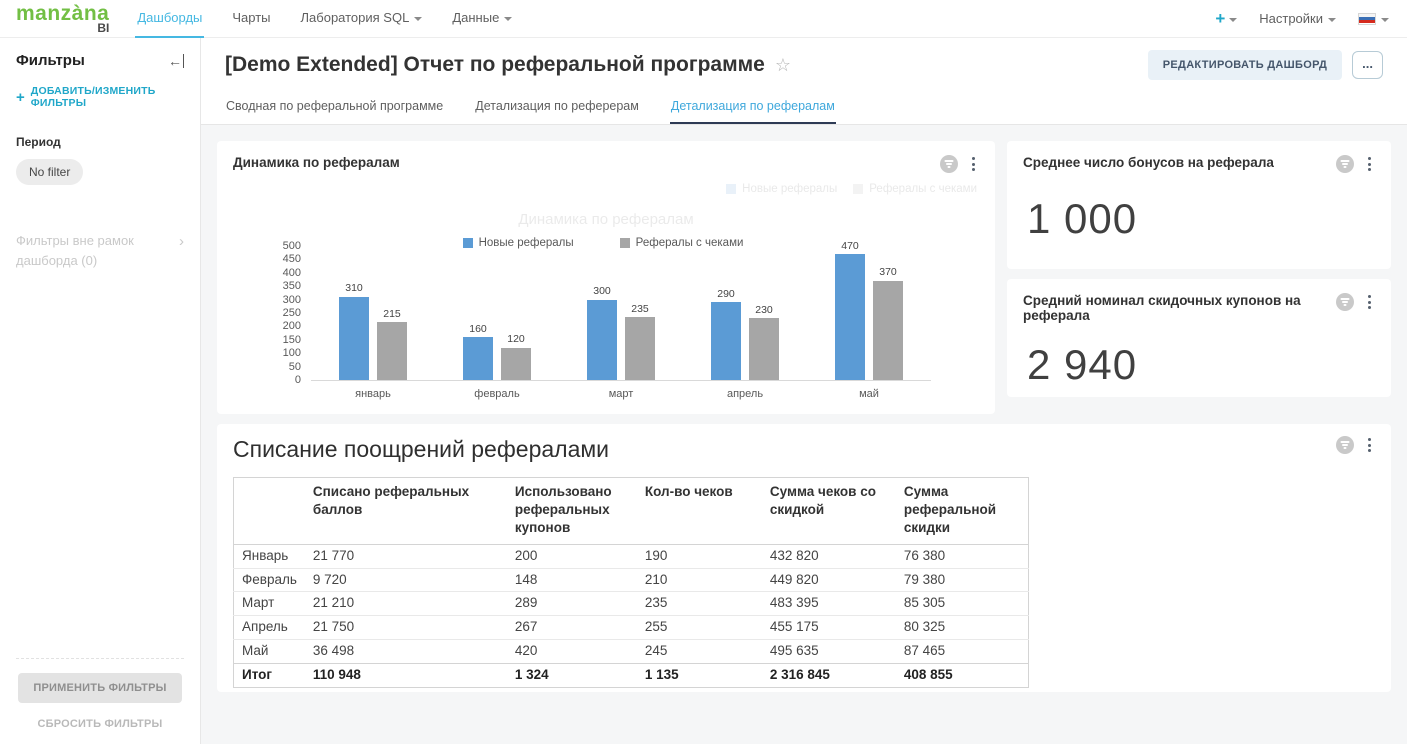 This screenshot has height=744, width=1407. I want to click on add-new-button: +, so click(1226, 18).